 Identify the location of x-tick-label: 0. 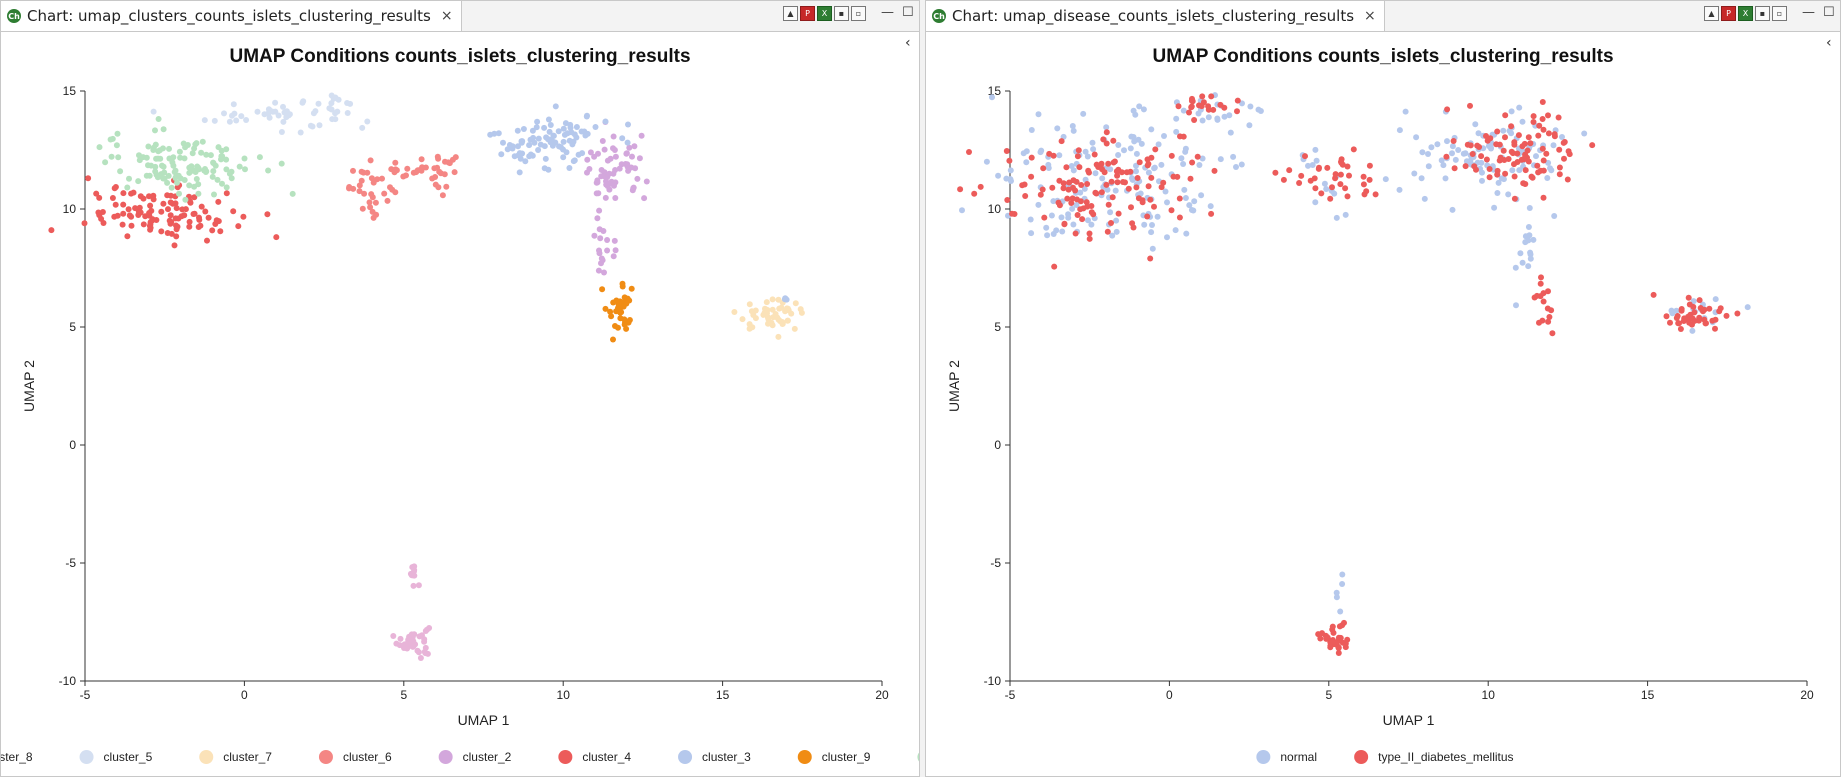
(244, 695).